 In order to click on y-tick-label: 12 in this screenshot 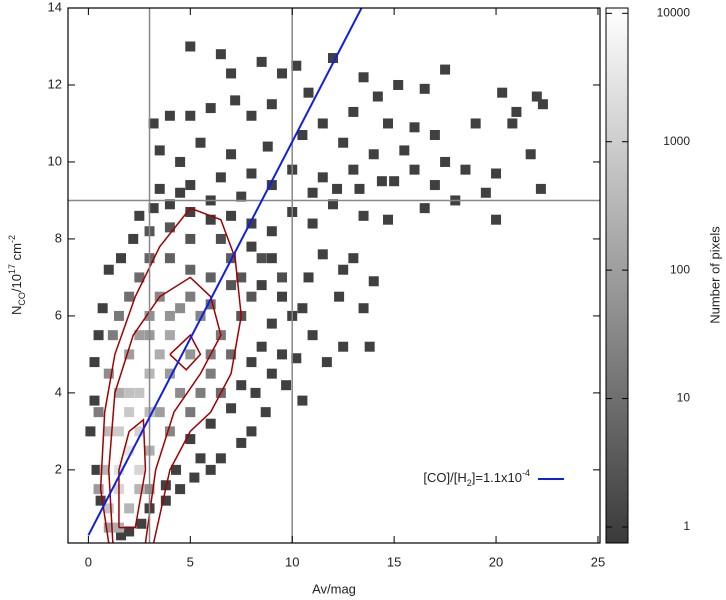, I will do `click(55, 83)`.